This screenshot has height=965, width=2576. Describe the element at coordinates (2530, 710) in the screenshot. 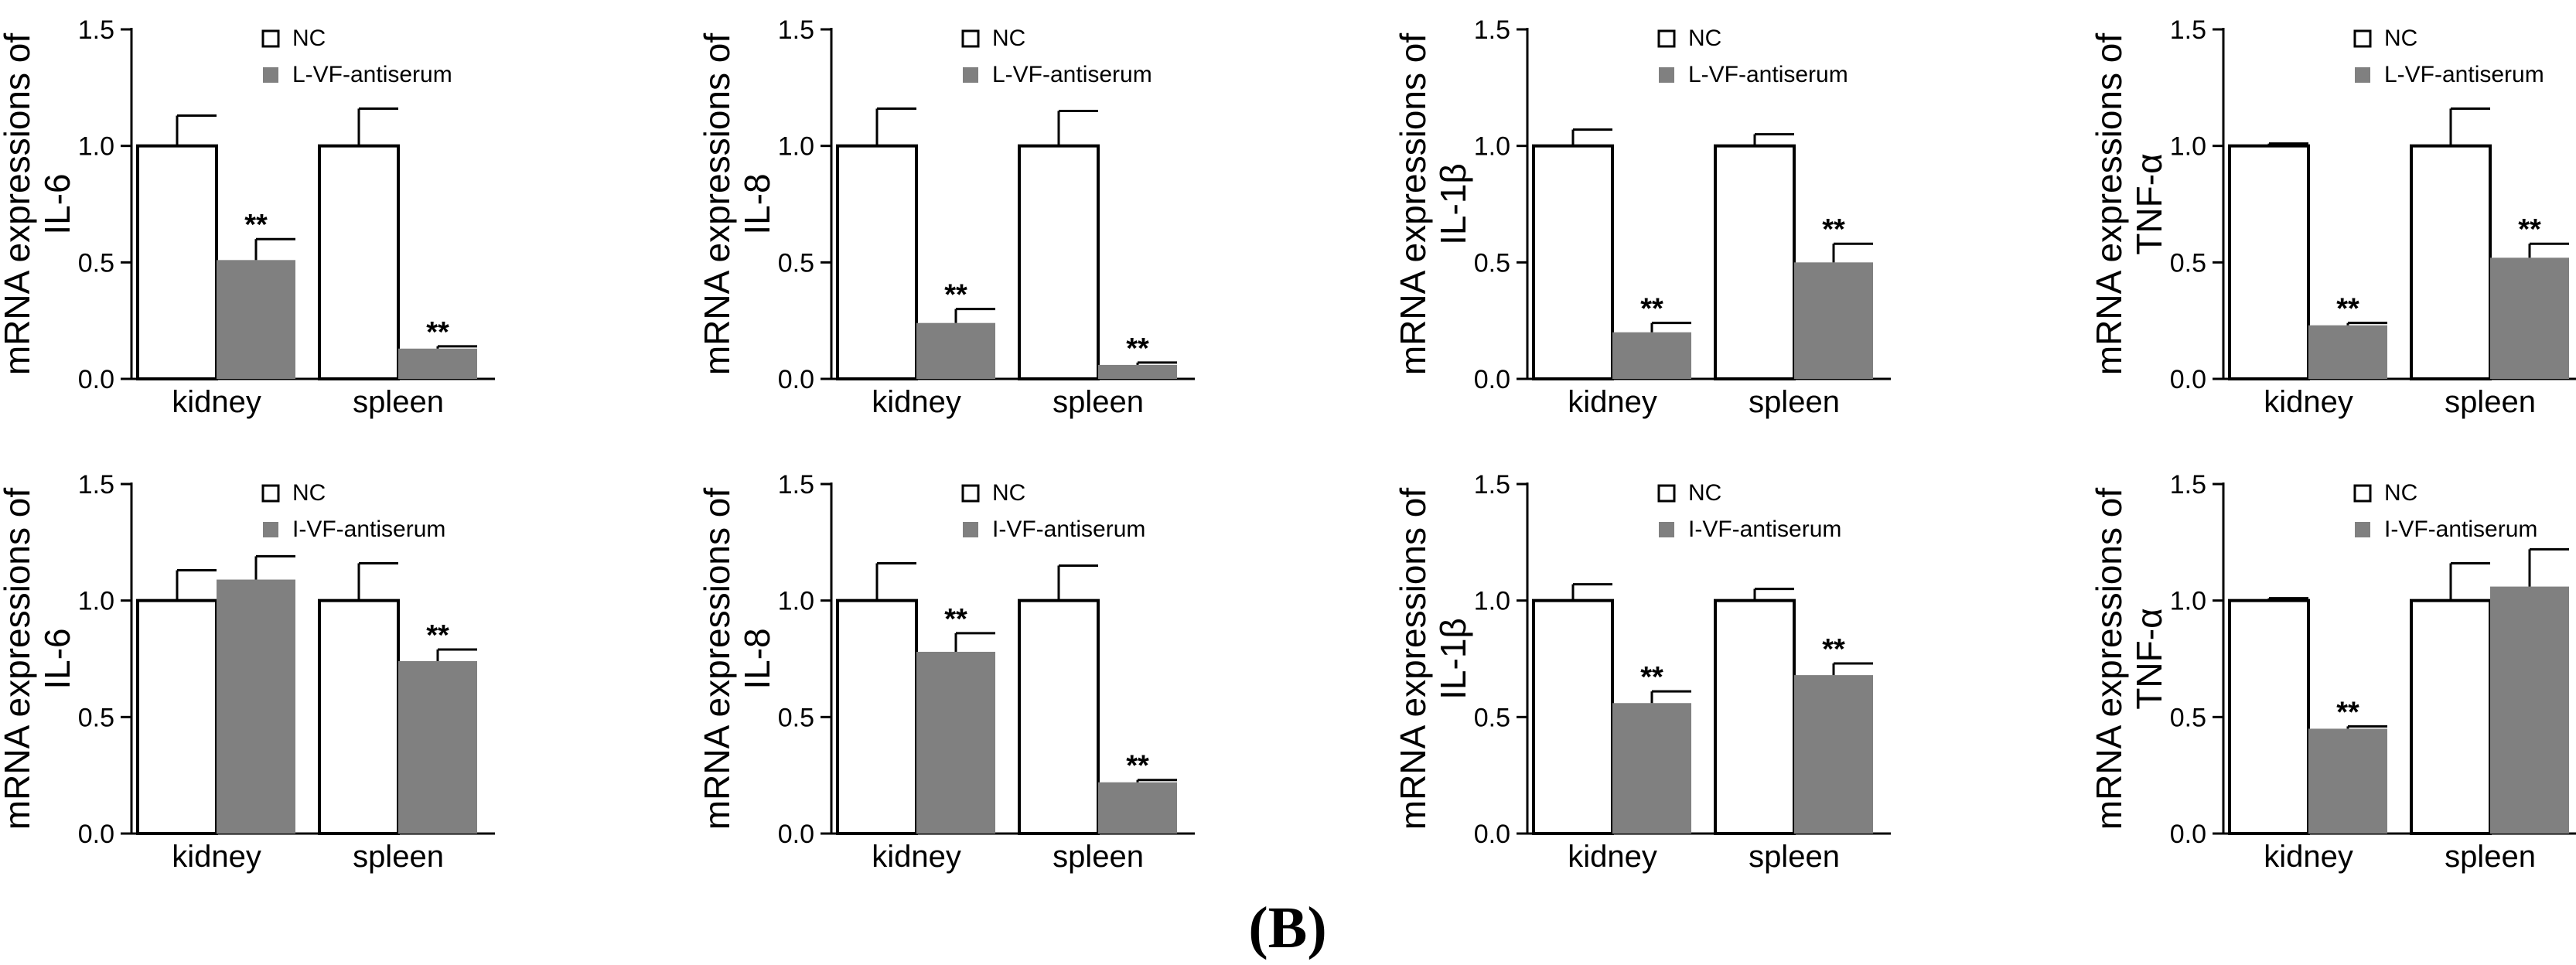

I see `bar-i-vf-antiserum-spleen` at that location.